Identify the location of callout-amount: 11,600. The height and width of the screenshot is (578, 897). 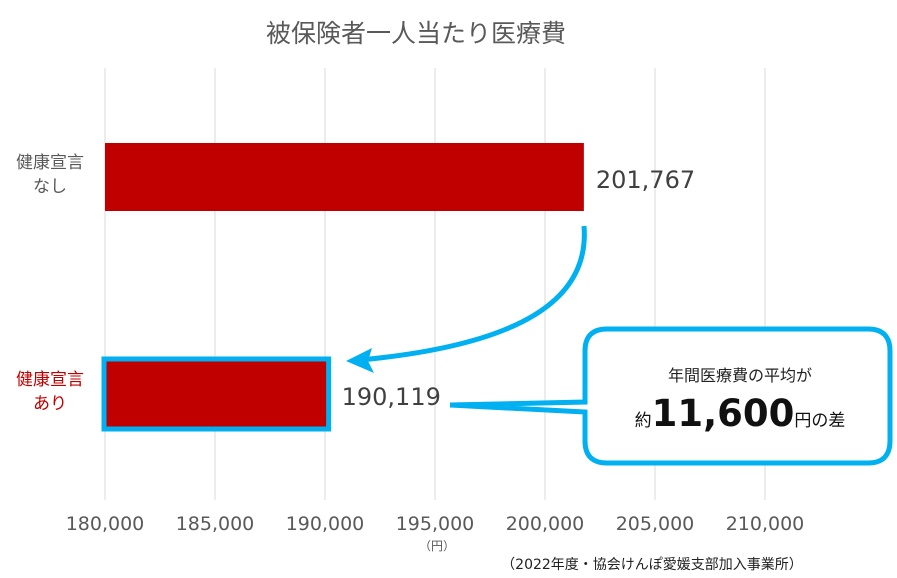
(723, 413).